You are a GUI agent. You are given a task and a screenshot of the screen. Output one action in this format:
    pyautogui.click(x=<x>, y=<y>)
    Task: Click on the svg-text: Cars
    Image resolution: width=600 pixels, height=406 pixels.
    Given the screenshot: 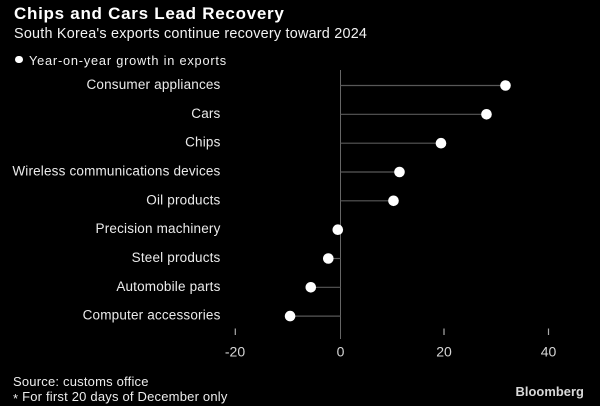 What is the action you would take?
    pyautogui.click(x=205, y=113)
    